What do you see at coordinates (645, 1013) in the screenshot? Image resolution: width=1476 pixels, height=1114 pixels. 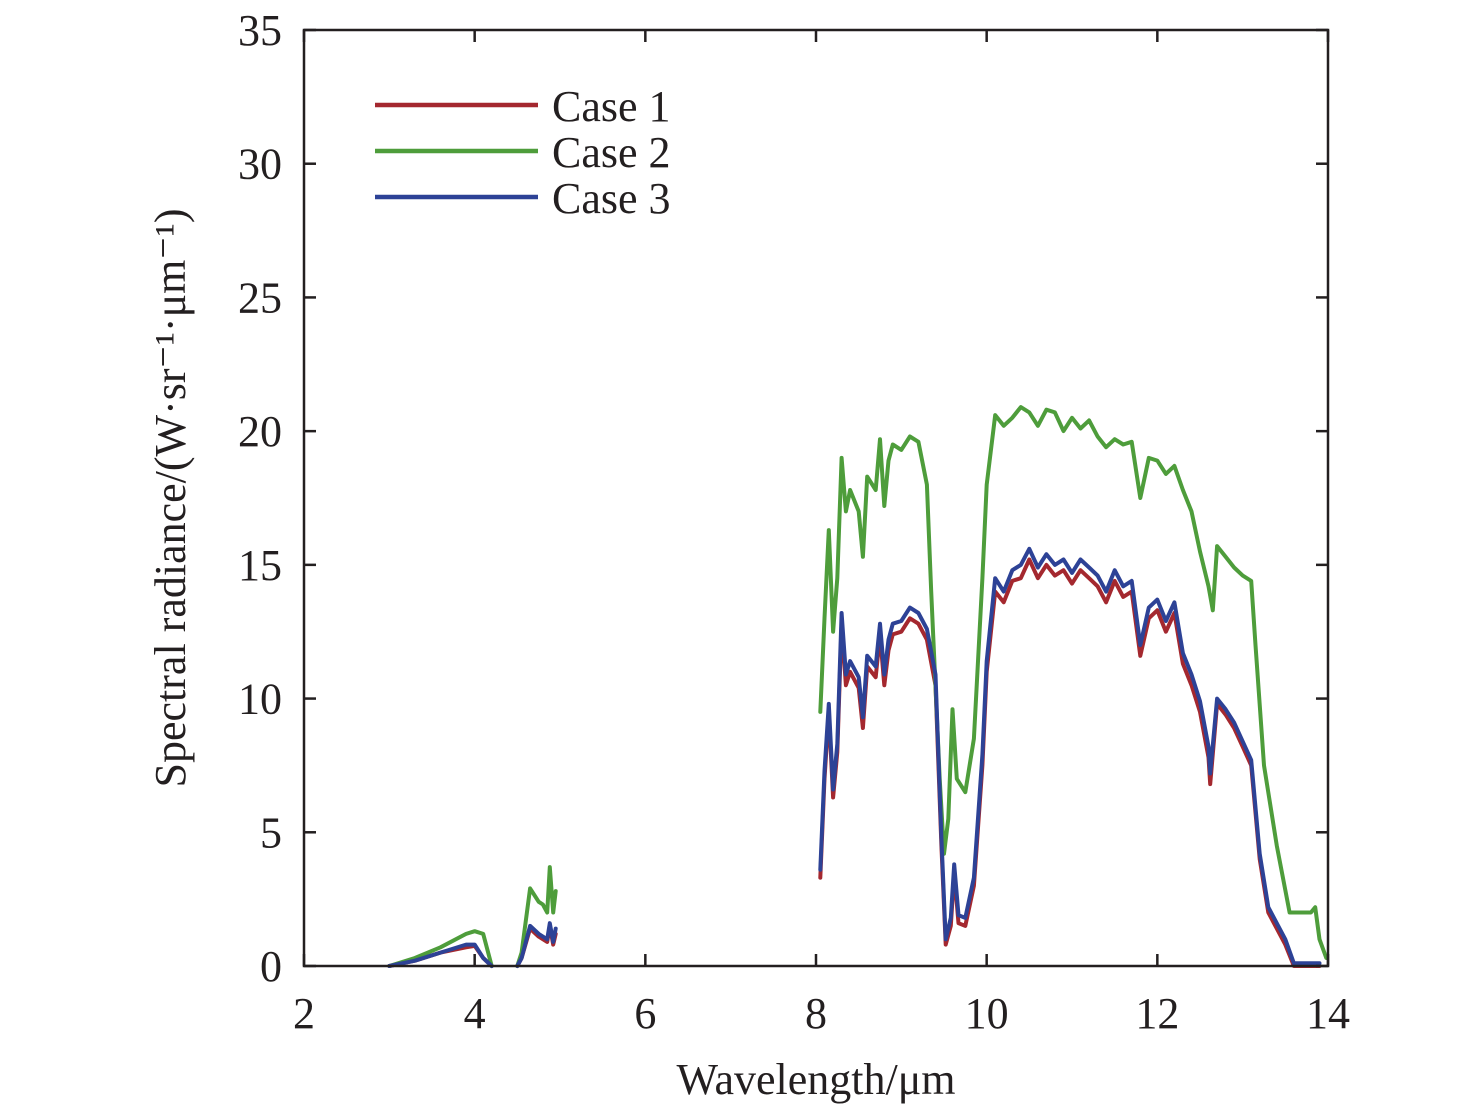 I see `x-tick-label: 6` at bounding box center [645, 1013].